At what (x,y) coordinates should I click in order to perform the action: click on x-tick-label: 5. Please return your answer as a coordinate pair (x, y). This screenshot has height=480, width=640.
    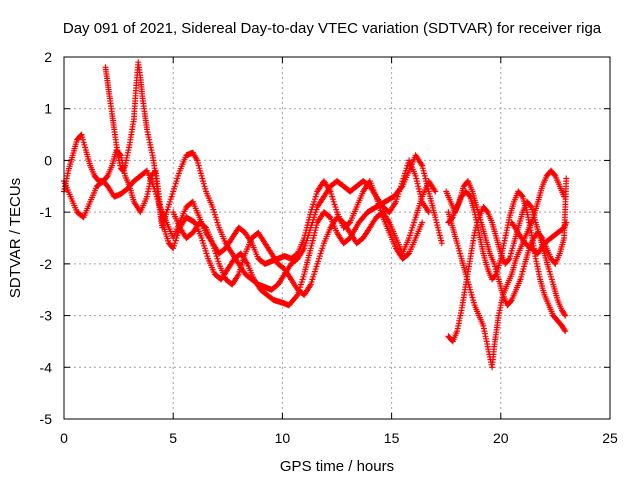
    Looking at the image, I should click on (173, 438).